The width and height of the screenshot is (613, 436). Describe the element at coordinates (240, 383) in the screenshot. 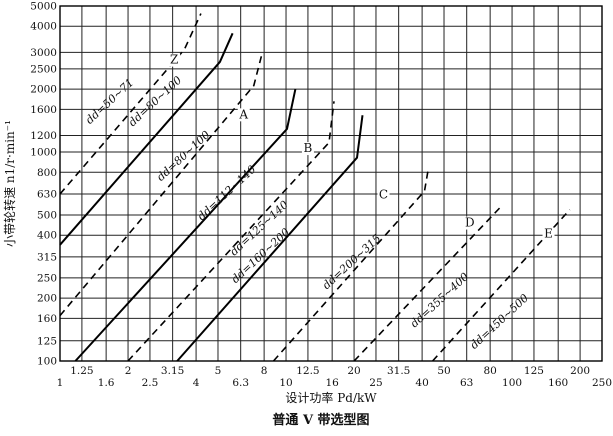

I see `x-tick-label-lower: 6.3` at that location.